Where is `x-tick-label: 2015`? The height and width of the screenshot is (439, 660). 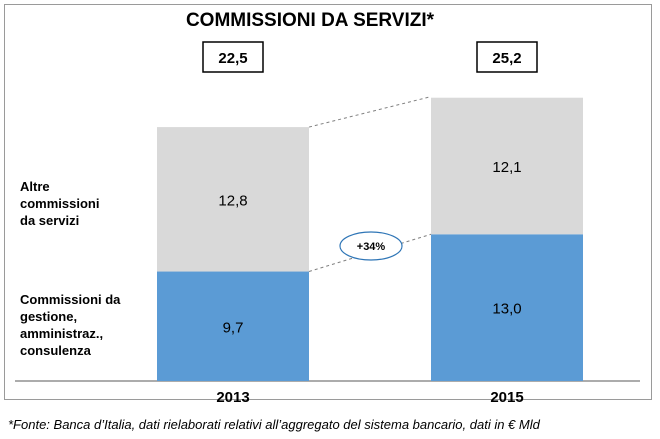 x-tick-label: 2015 is located at coordinates (506, 397).